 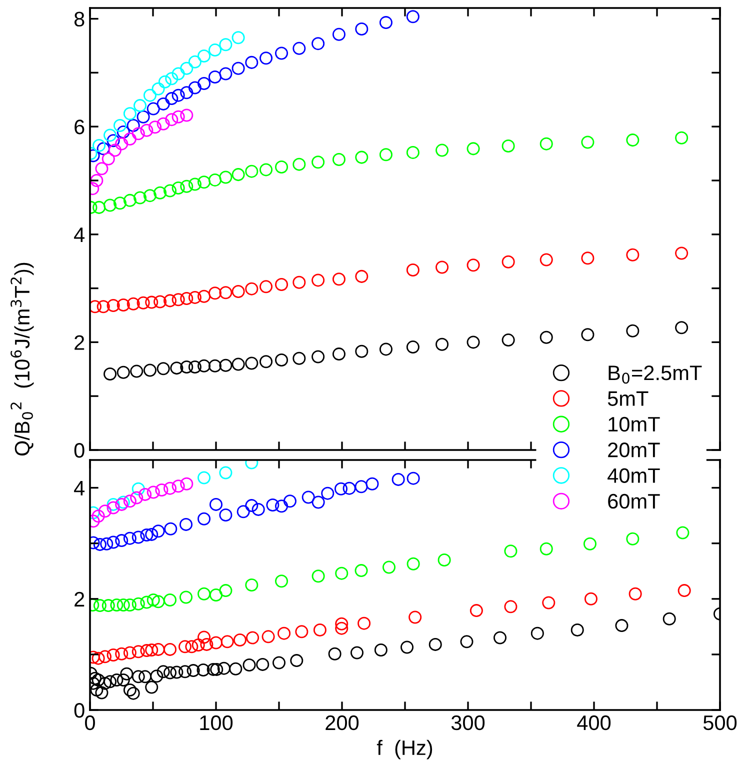 I want to click on x-tick-label: 200, so click(x=342, y=722).